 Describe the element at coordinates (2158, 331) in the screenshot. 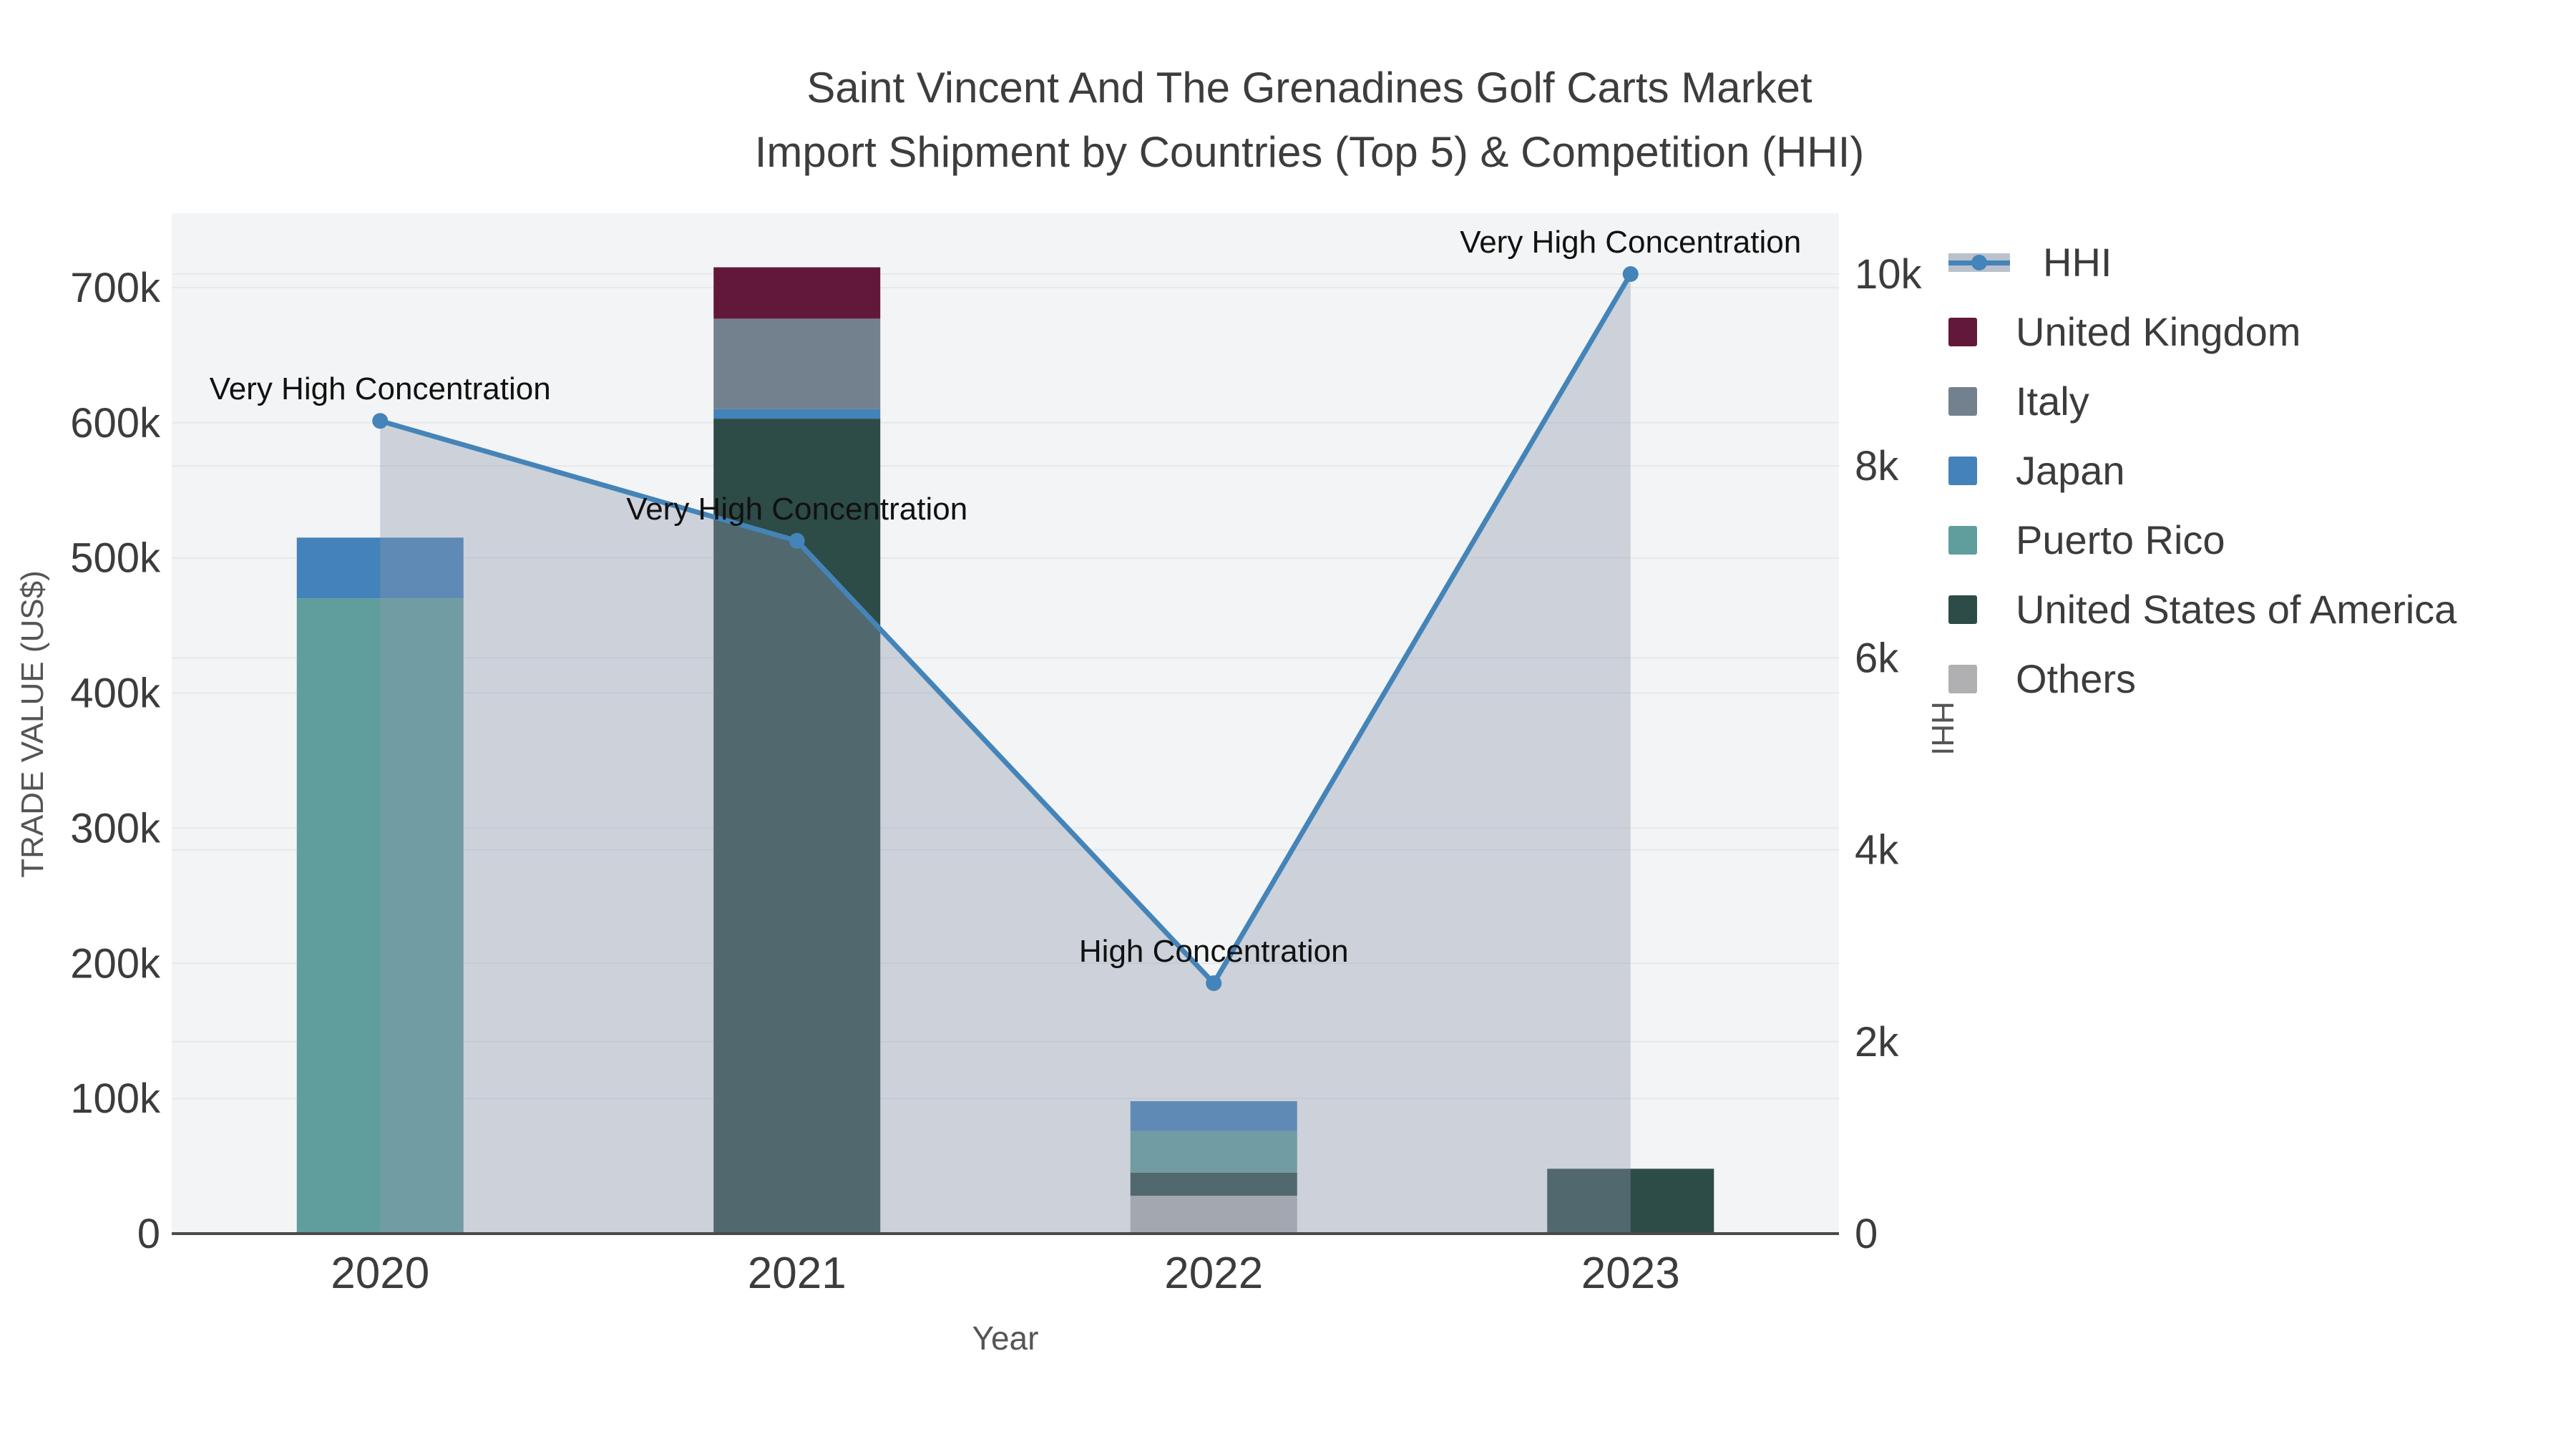

I see `legend-label-united-kingdom: United Kingdom` at that location.